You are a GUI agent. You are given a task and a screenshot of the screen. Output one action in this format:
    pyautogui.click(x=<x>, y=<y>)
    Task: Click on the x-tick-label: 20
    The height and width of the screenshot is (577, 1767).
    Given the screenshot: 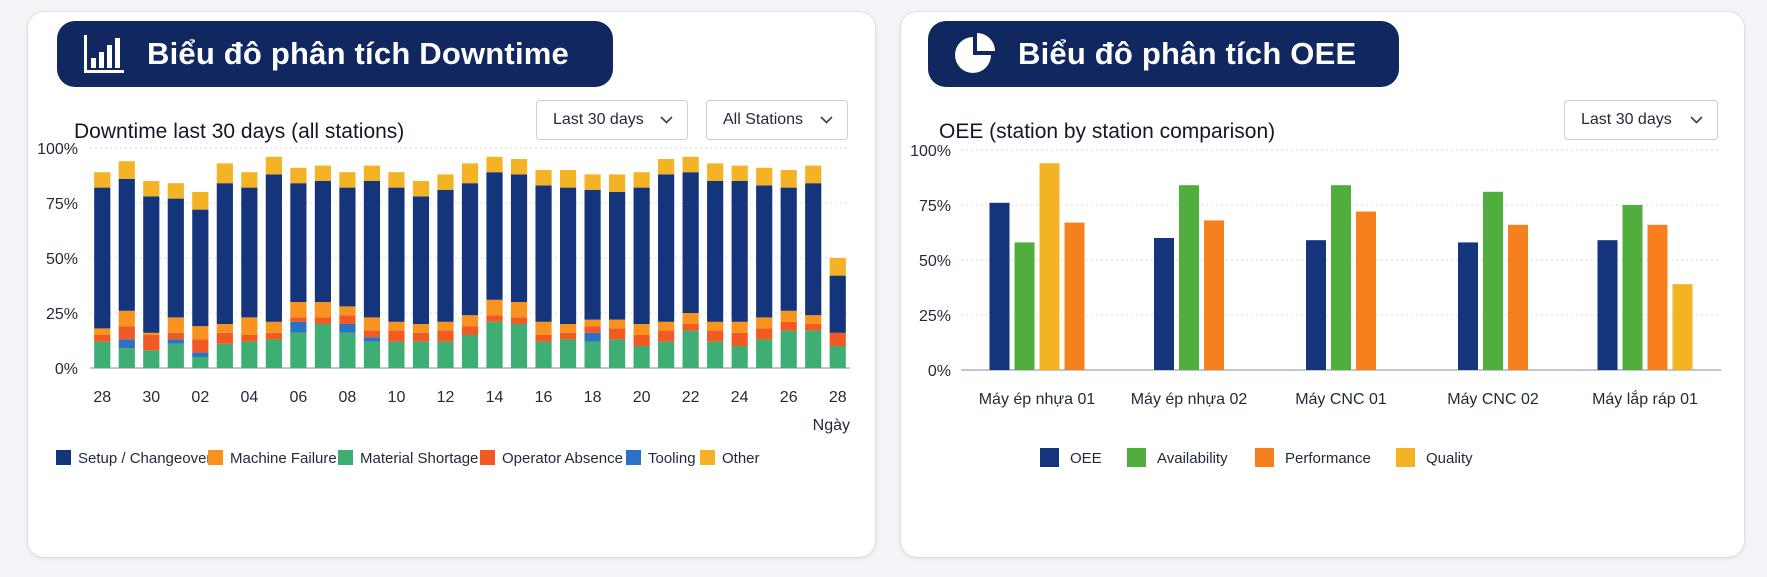 What is the action you would take?
    pyautogui.click(x=642, y=397)
    